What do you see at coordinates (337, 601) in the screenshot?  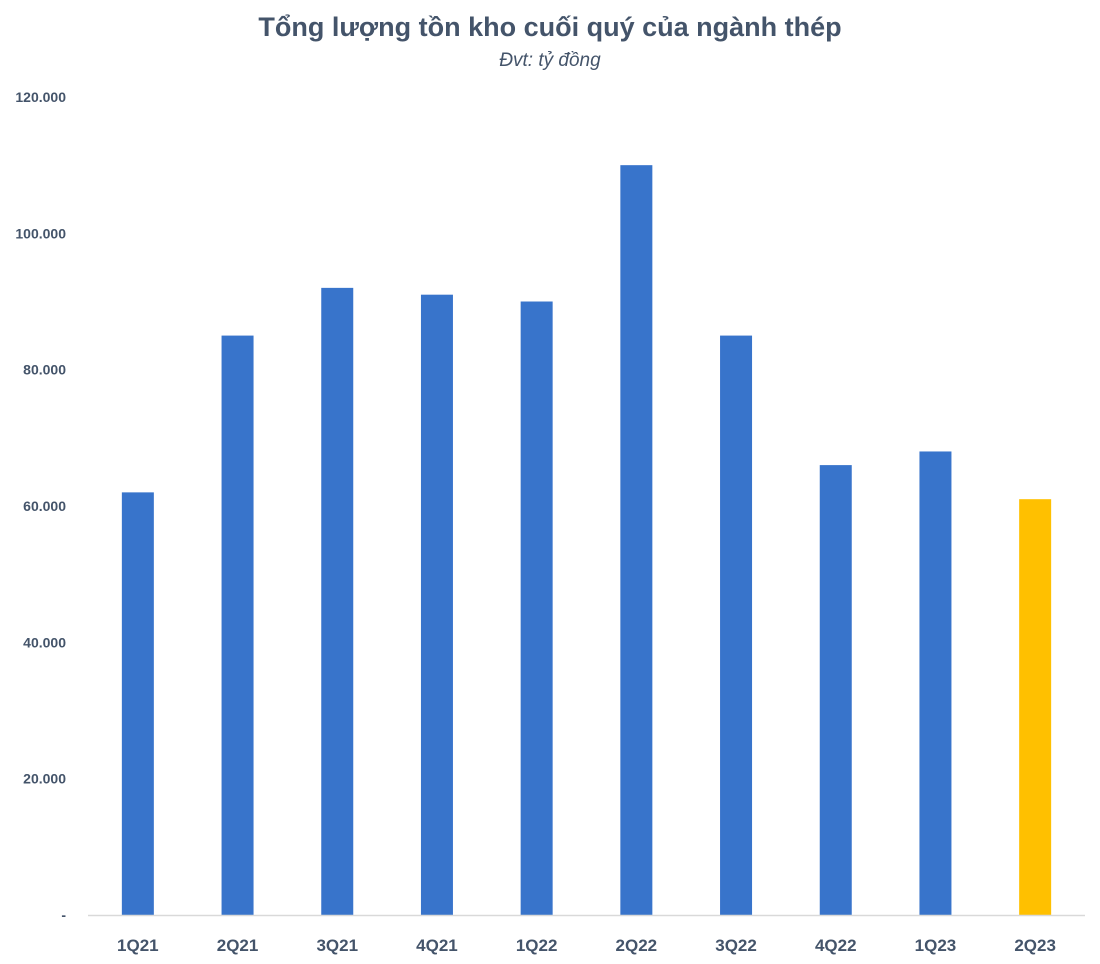 I see `bar-3q21` at bounding box center [337, 601].